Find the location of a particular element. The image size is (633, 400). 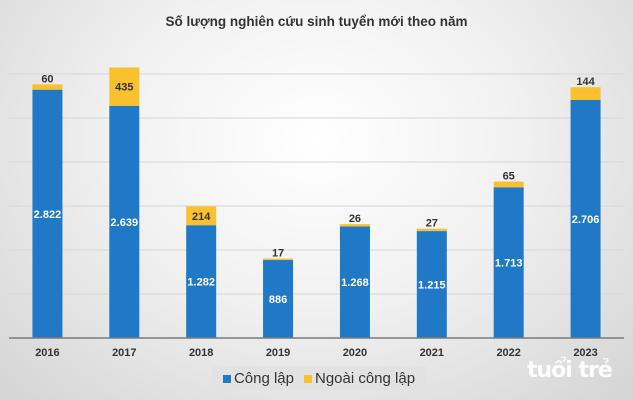

data-label: 1.215 is located at coordinates (432, 286).